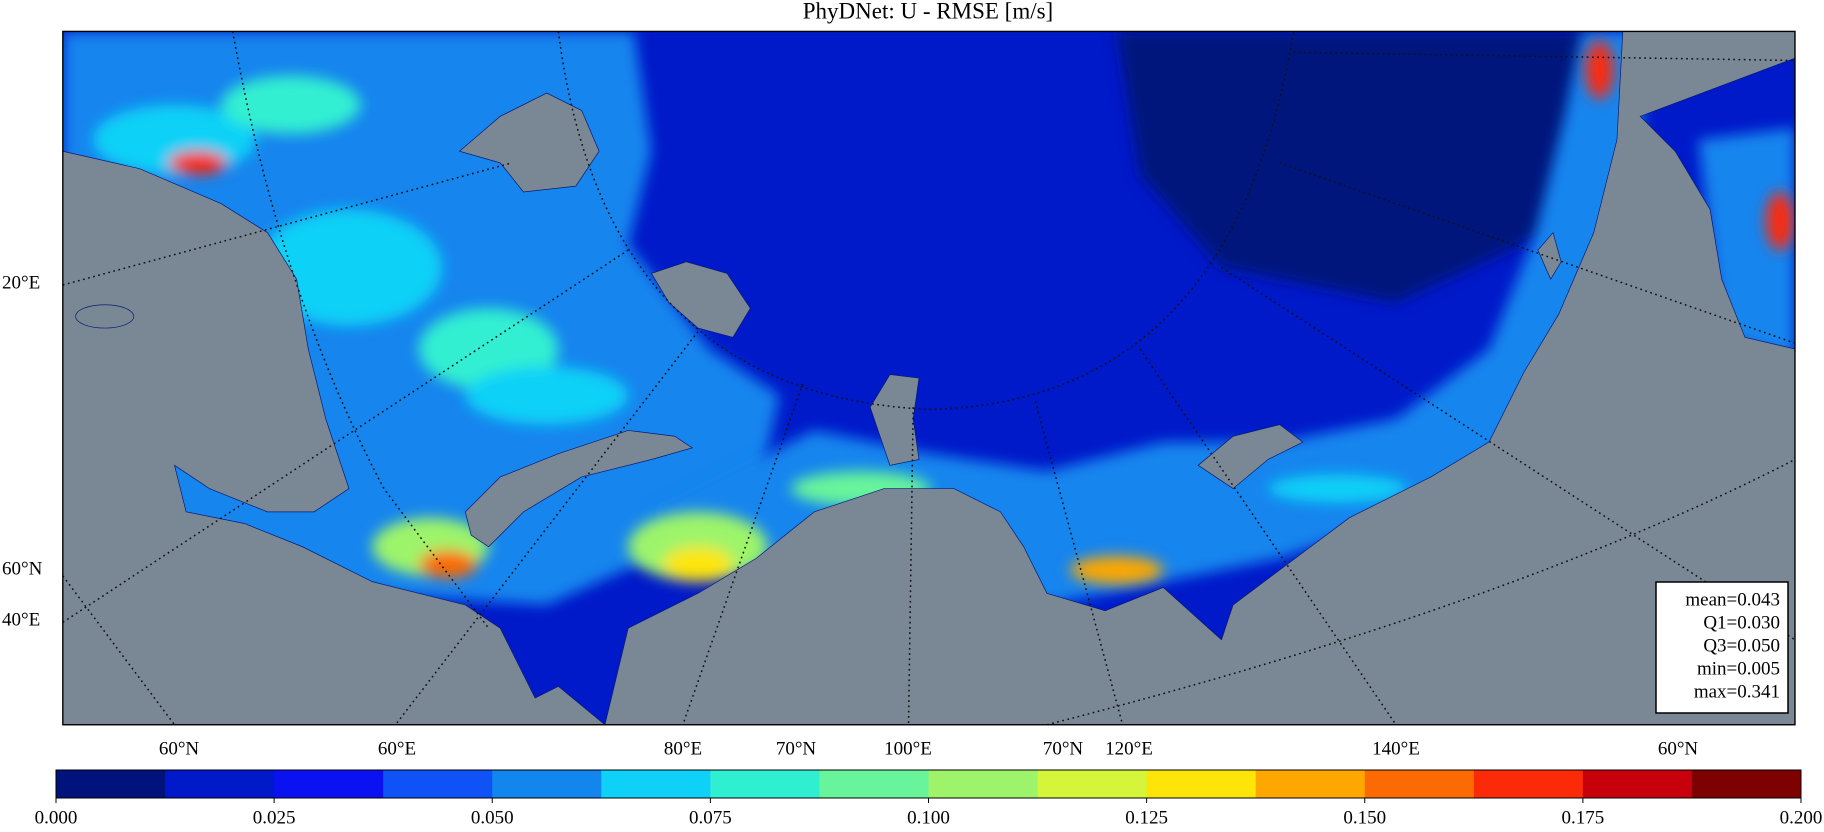 The height and width of the screenshot is (832, 1824). Describe the element at coordinates (928, 11) in the screenshot. I see `title: PhyDNet: U - RMSE [m/s]` at that location.